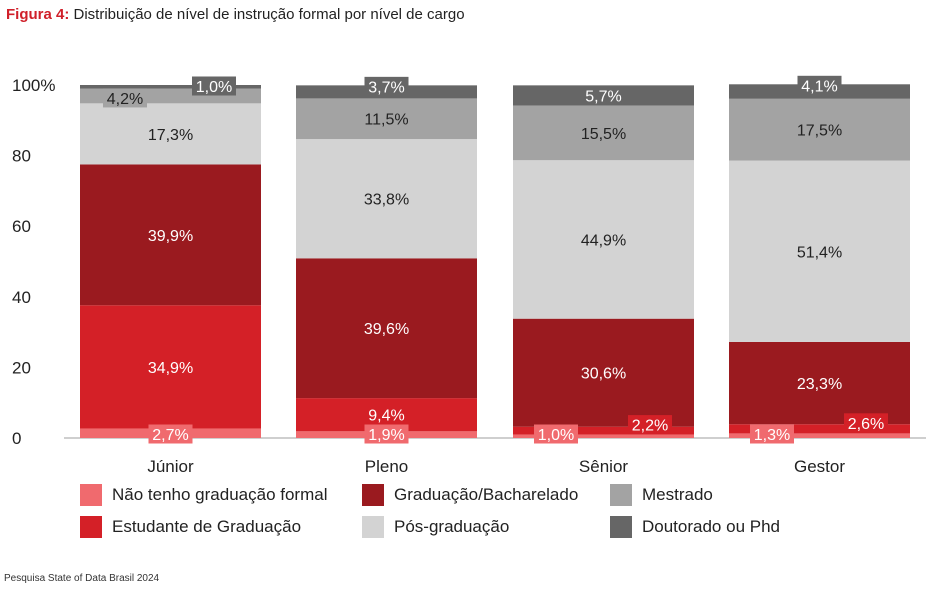  I want to click on bar-segment-graduacao-bacharelado-junior, so click(170, 235).